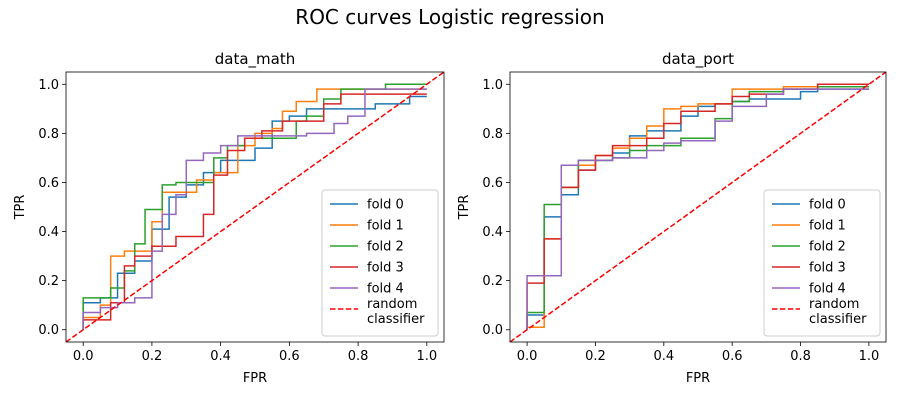 Image resolution: width=900 pixels, height=400 pixels. Describe the element at coordinates (255, 59) in the screenshot. I see `panel-title: data_math` at that location.